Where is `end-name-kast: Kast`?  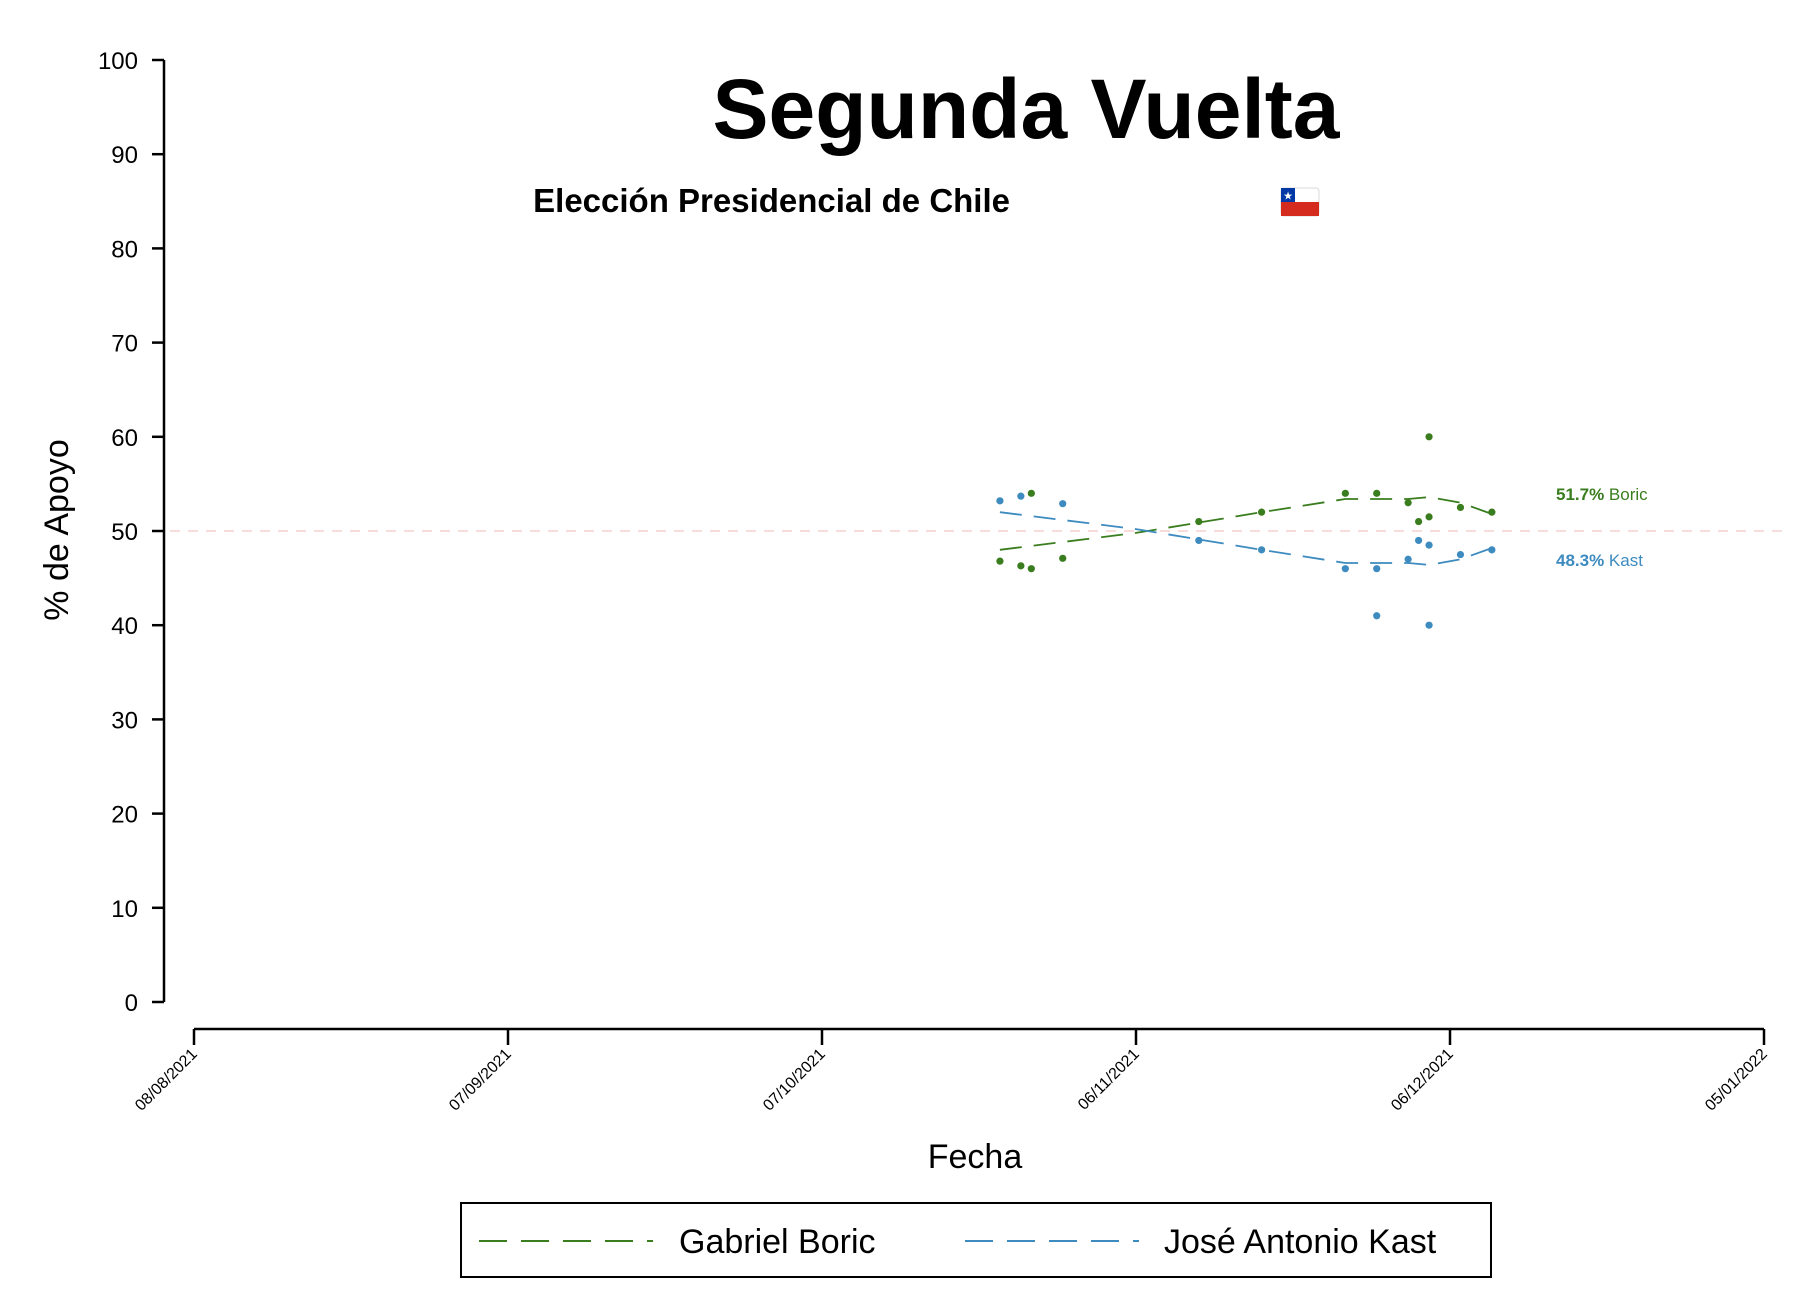 end-name-kast: Kast is located at coordinates (1623, 560).